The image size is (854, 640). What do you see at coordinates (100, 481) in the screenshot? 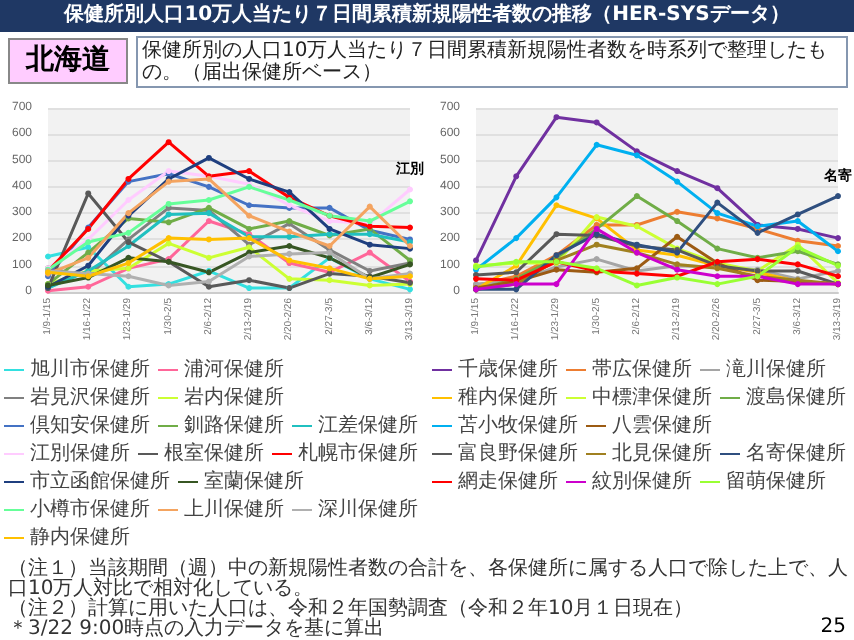
I see `legend-label: 市立函館保健所` at bounding box center [100, 481].